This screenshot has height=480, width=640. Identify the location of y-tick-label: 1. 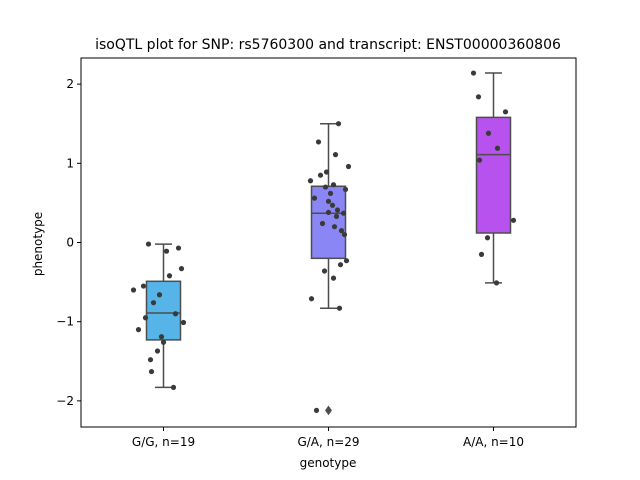
(70, 163).